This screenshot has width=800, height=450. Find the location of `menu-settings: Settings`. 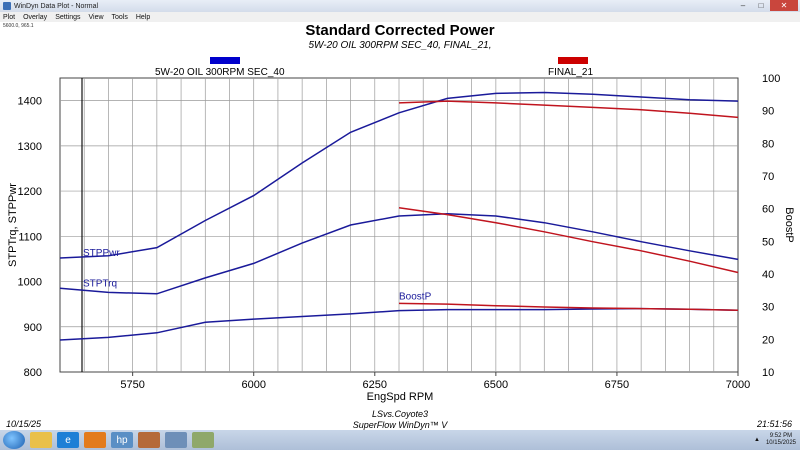

menu-settings: Settings is located at coordinates (68, 17).